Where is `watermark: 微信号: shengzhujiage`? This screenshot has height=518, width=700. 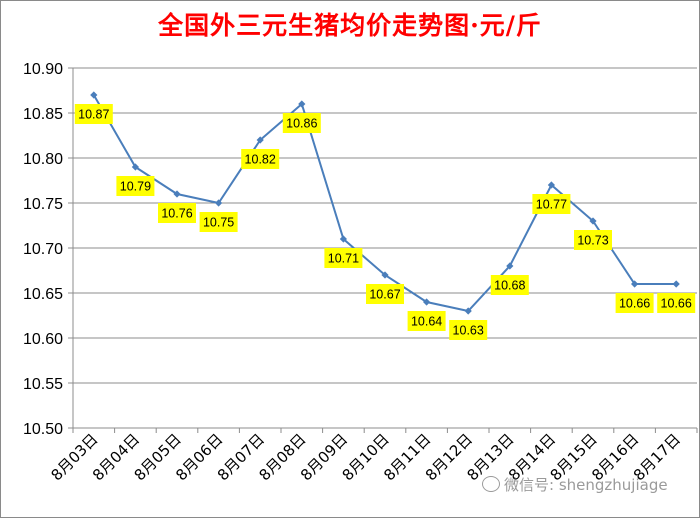 watermark: 微信号: shengzhujiage is located at coordinates (575, 484).